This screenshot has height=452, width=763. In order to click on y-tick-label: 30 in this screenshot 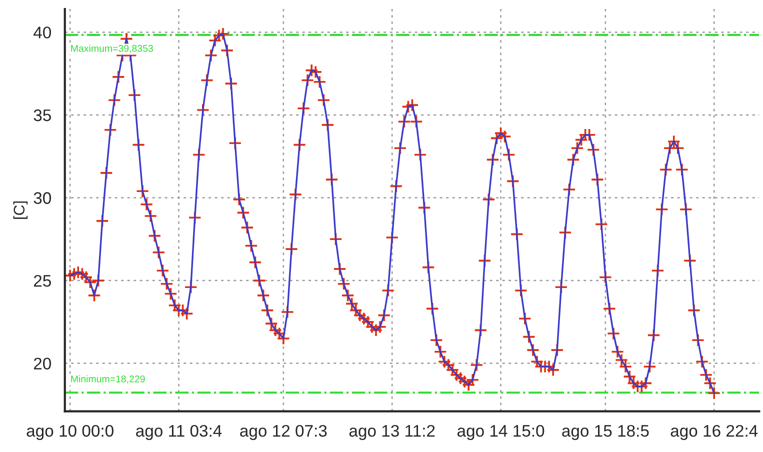, I will do `click(43, 198)`.